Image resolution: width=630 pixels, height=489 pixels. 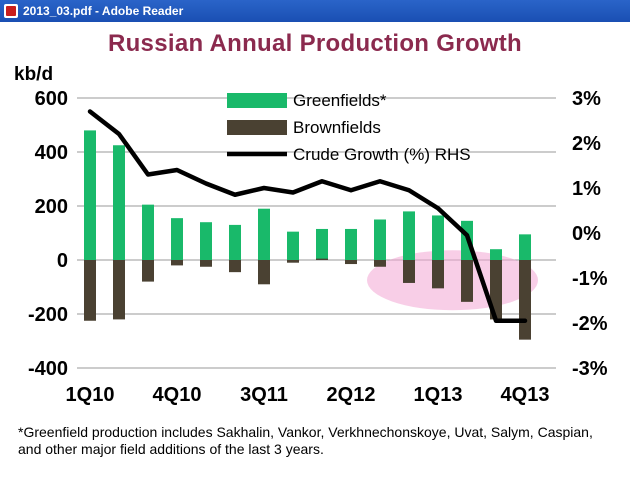 I want to click on highlight-ellipse-shape, so click(x=452, y=280).